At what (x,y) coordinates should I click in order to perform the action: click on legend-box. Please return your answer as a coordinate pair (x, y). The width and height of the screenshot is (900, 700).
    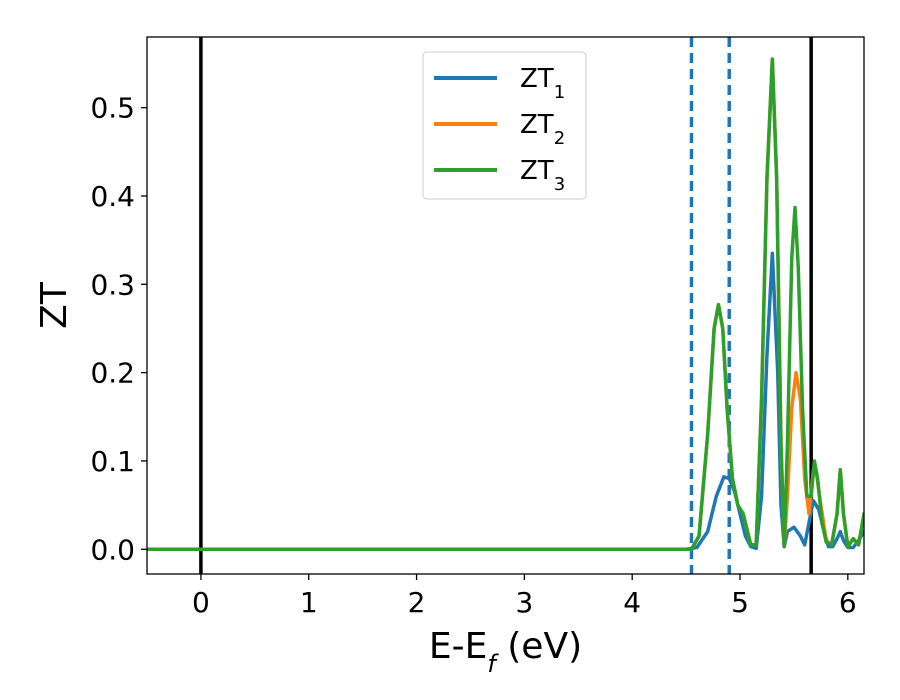
    Looking at the image, I should click on (504, 125).